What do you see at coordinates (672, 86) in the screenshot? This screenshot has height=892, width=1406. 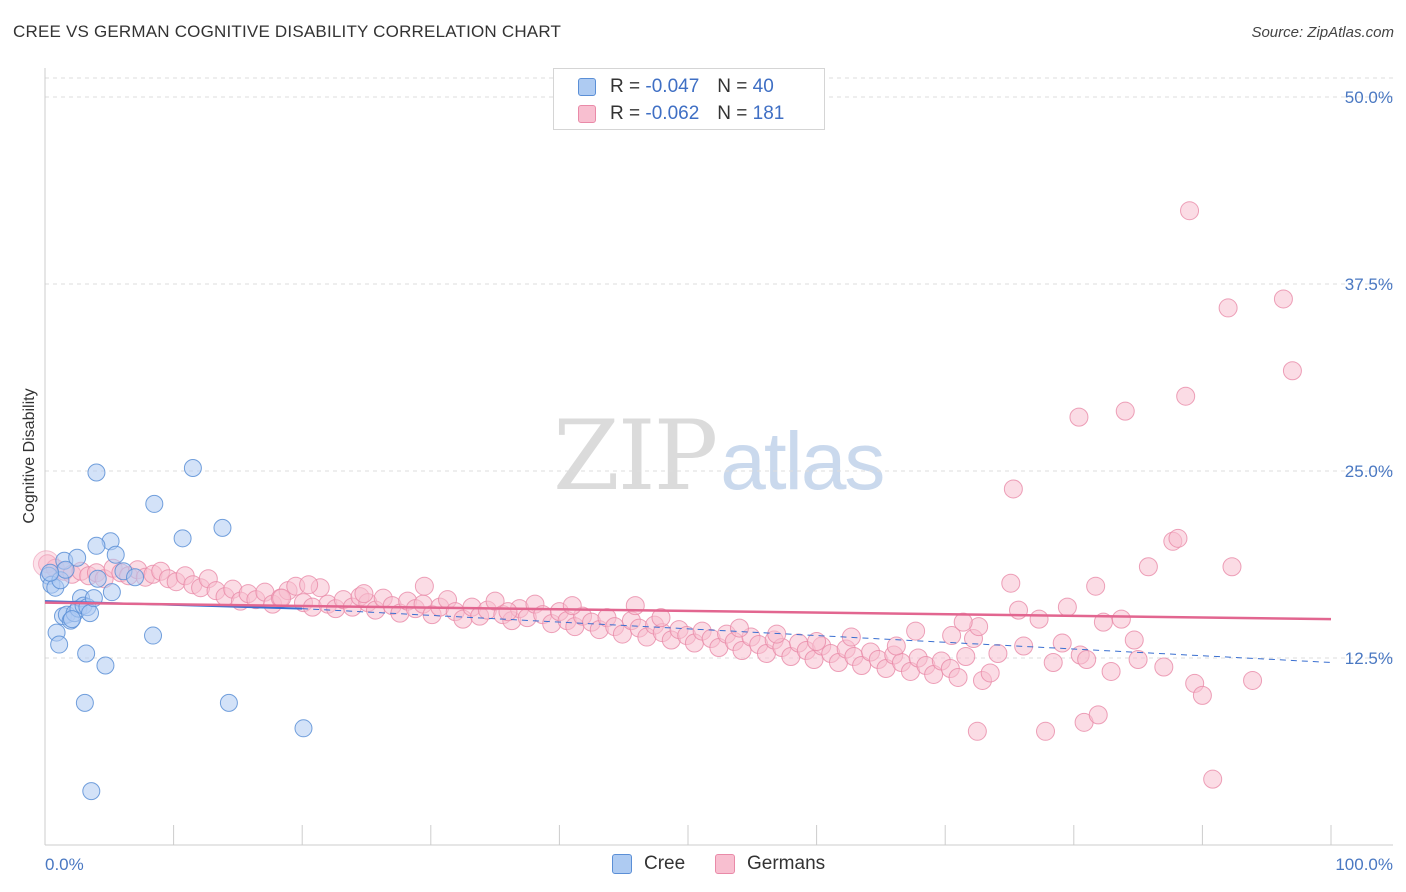 I see `legend-r-value-cree: -0.047` at bounding box center [672, 86].